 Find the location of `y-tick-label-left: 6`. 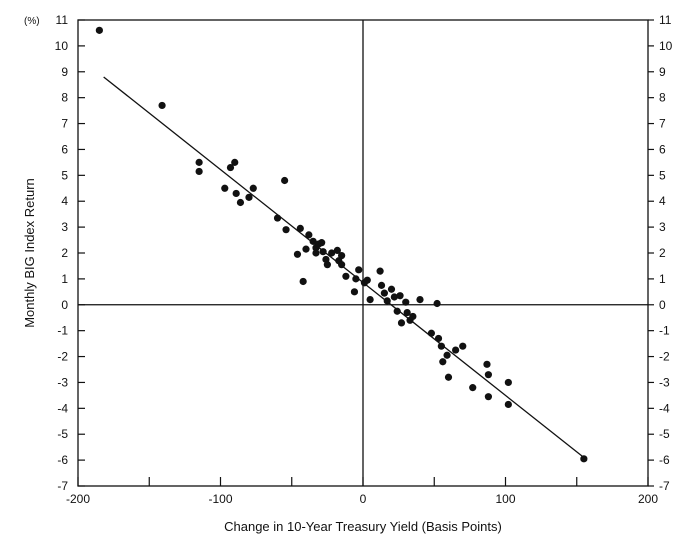

y-tick-label-left: 6 is located at coordinates (64, 149).